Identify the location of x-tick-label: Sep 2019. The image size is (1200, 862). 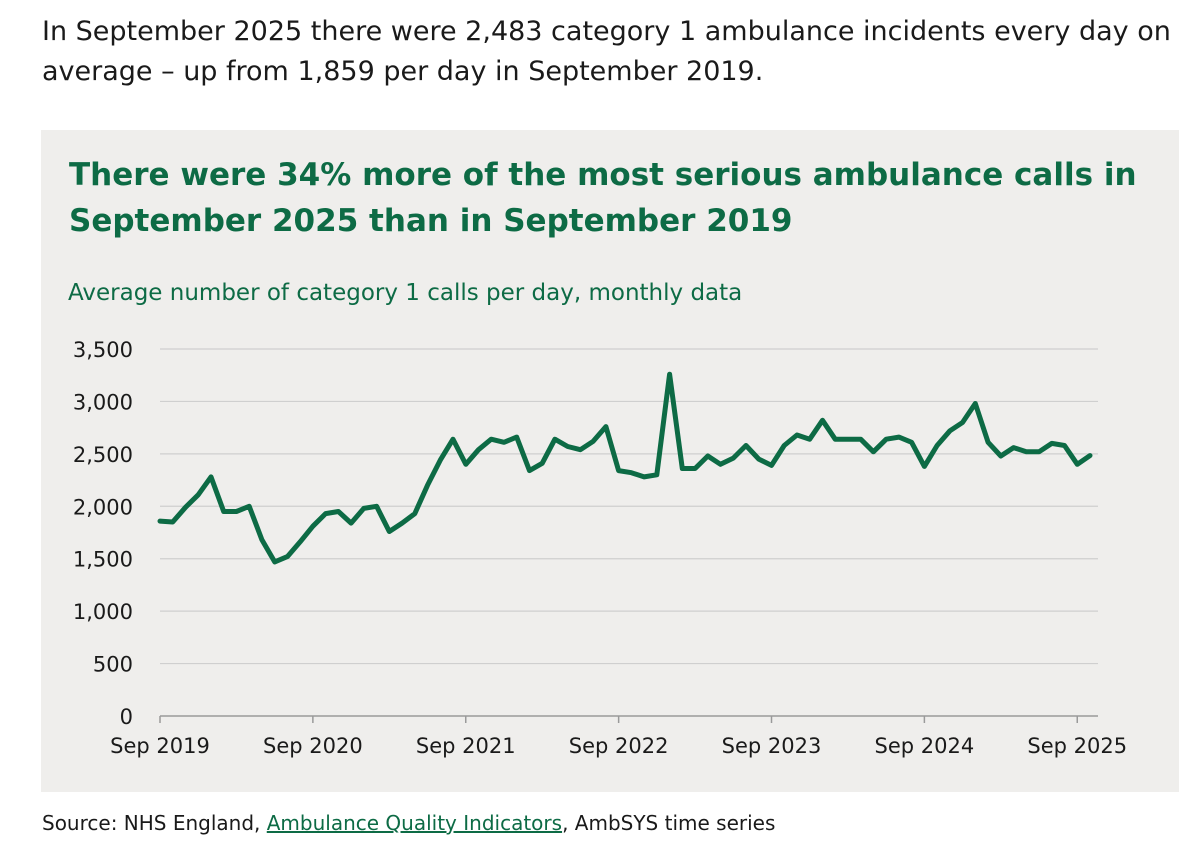
(160, 746).